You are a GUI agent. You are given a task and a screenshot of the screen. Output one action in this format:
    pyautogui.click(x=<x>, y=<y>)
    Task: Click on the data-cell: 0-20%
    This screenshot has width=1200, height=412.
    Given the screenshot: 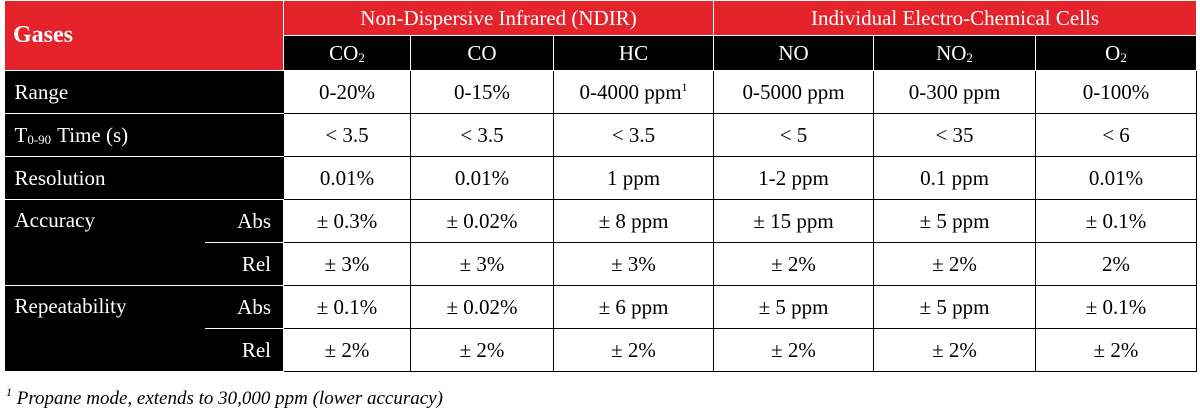 What is the action you would take?
    pyautogui.click(x=347, y=92)
    